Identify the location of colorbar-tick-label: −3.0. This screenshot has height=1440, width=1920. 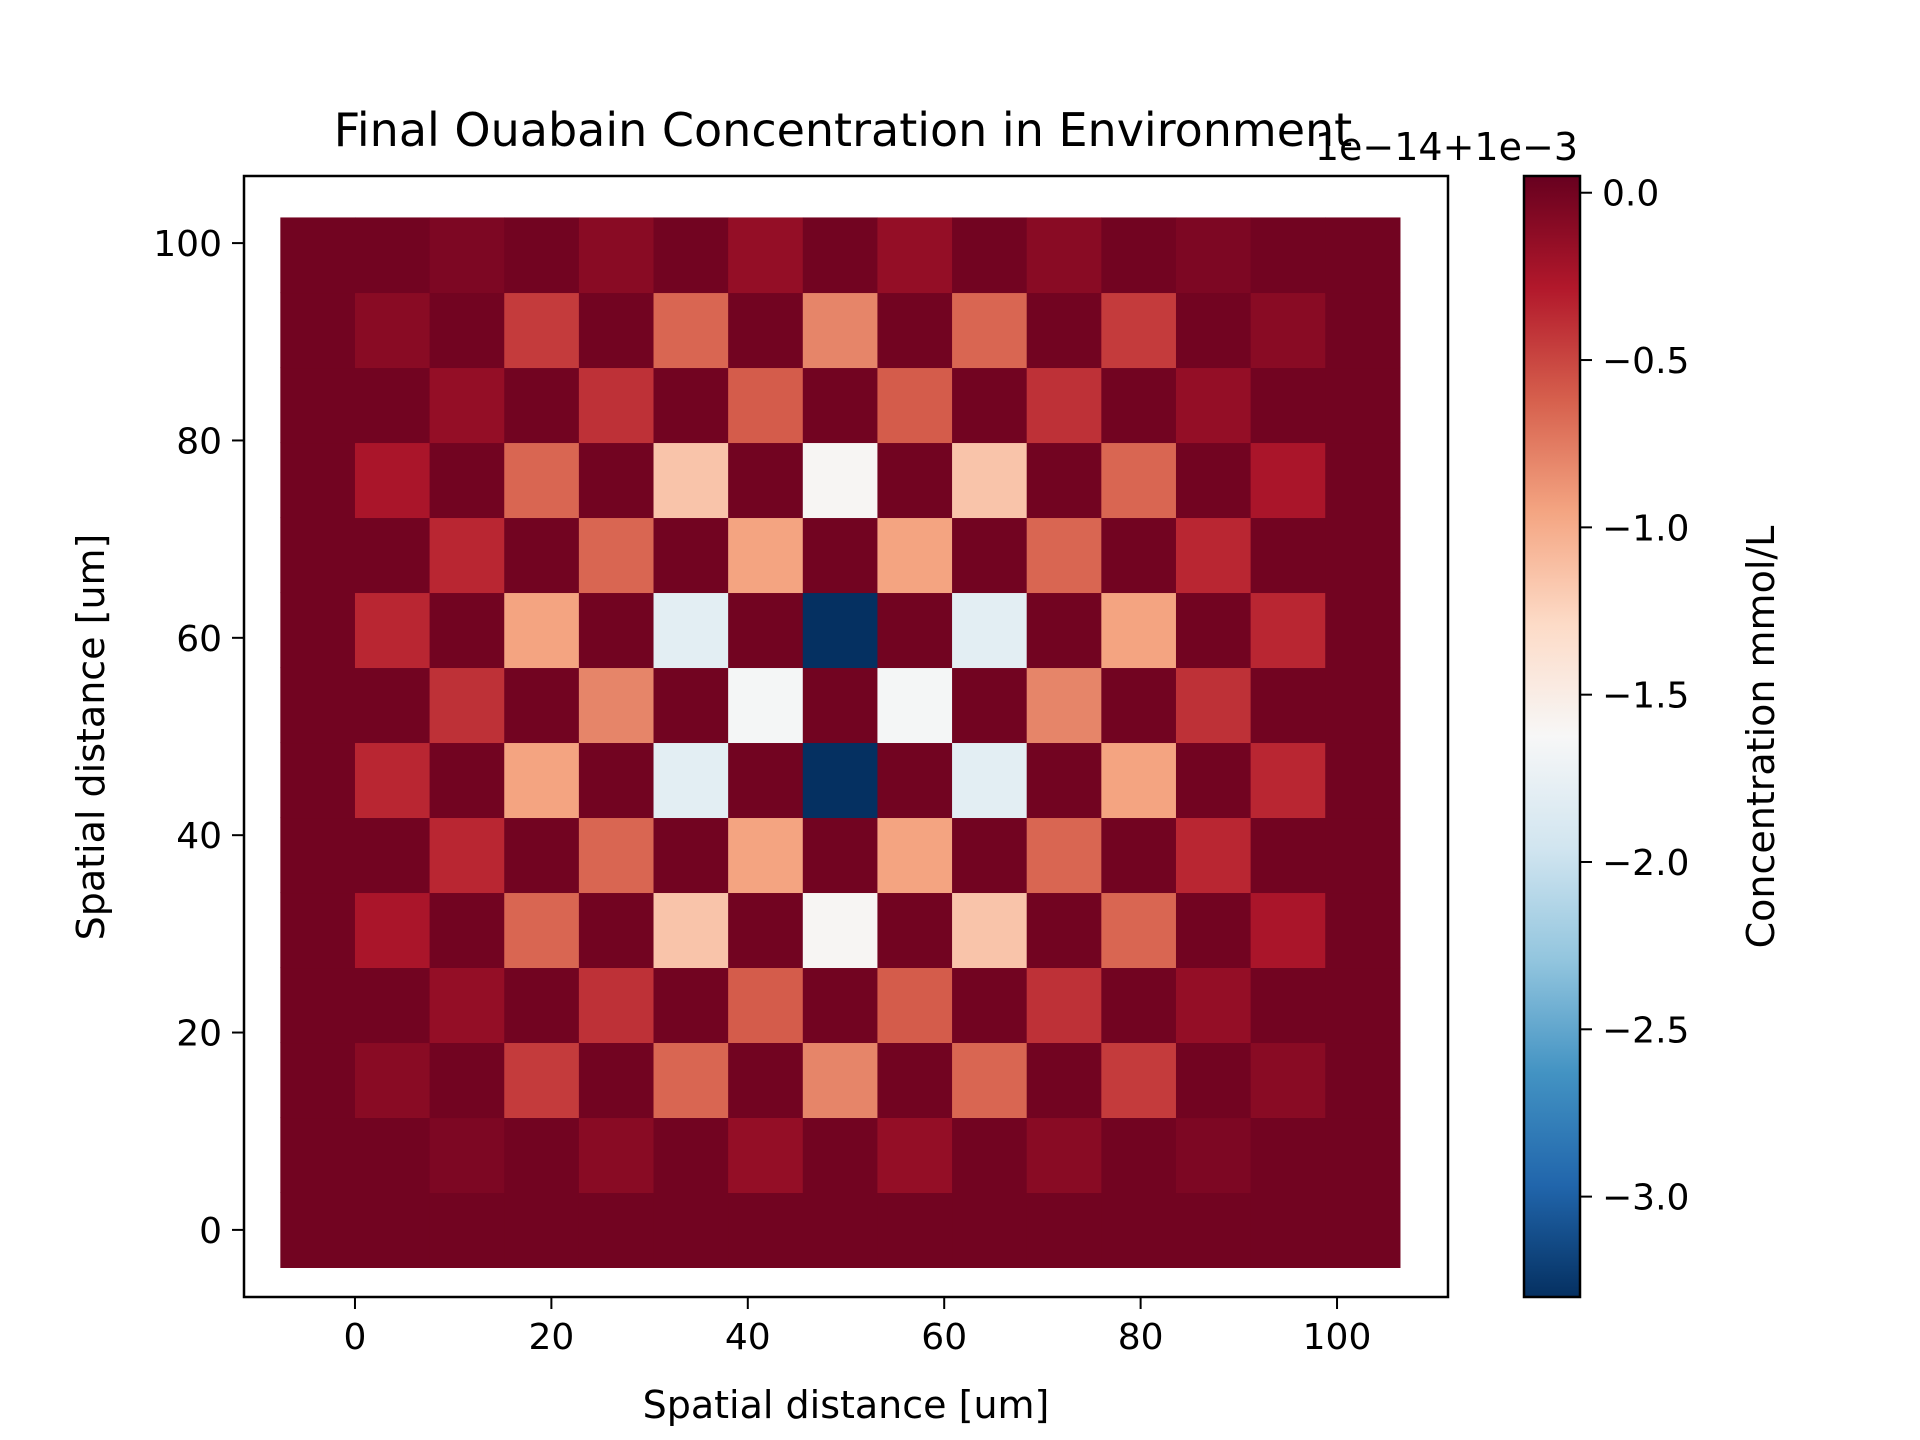
(1645, 1198).